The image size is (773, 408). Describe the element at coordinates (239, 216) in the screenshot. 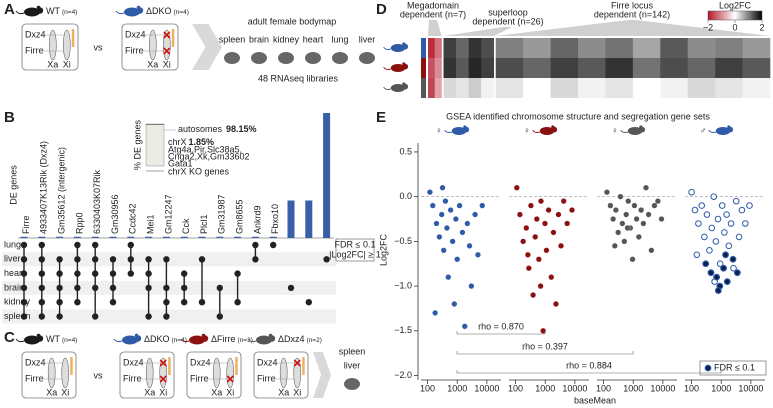

I see `category-label: Gm8655` at that location.